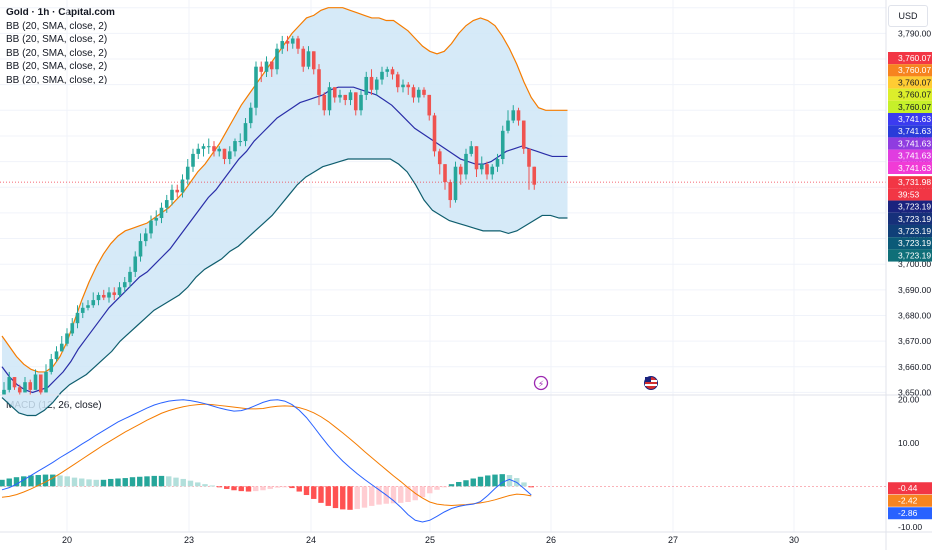  Describe the element at coordinates (908, 16) in the screenshot. I see `currency-button: USD` at that location.